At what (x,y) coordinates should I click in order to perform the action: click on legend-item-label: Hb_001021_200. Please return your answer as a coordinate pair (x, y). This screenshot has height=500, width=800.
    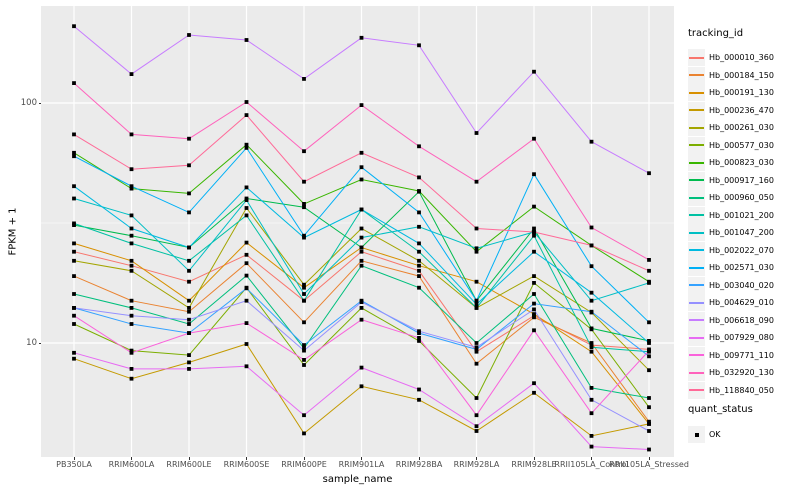
    Looking at the image, I should click on (741, 215).